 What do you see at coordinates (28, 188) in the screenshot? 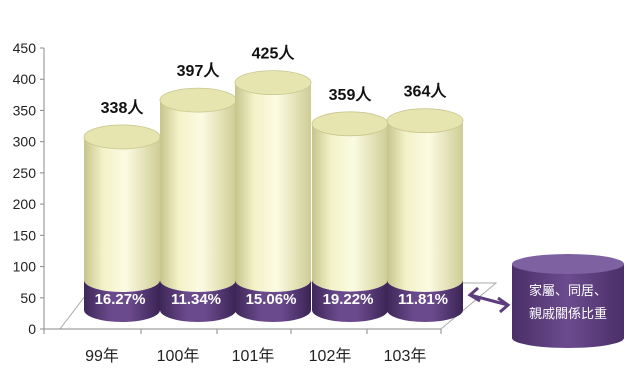
I see `y-axis-ticks: 0 50 100 150 200 250 300 350 400 450` at bounding box center [28, 188].